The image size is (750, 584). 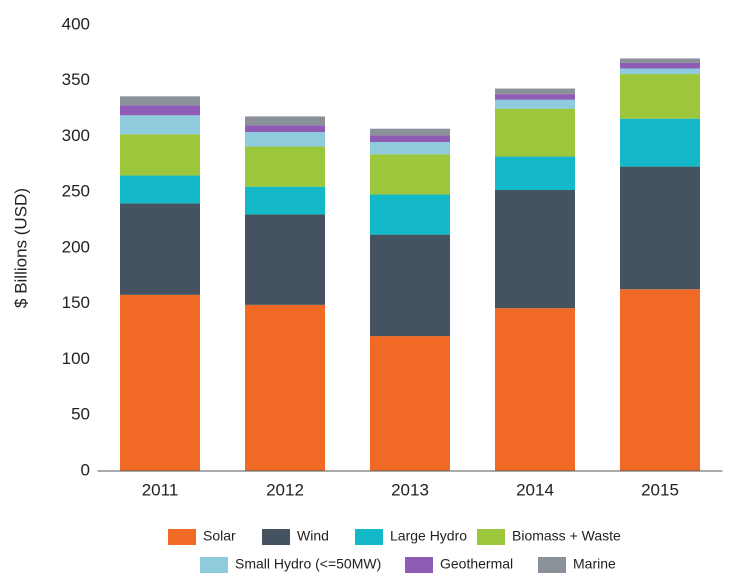 I want to click on legend-label: Small Hydro (<=50MW), so click(x=308, y=564).